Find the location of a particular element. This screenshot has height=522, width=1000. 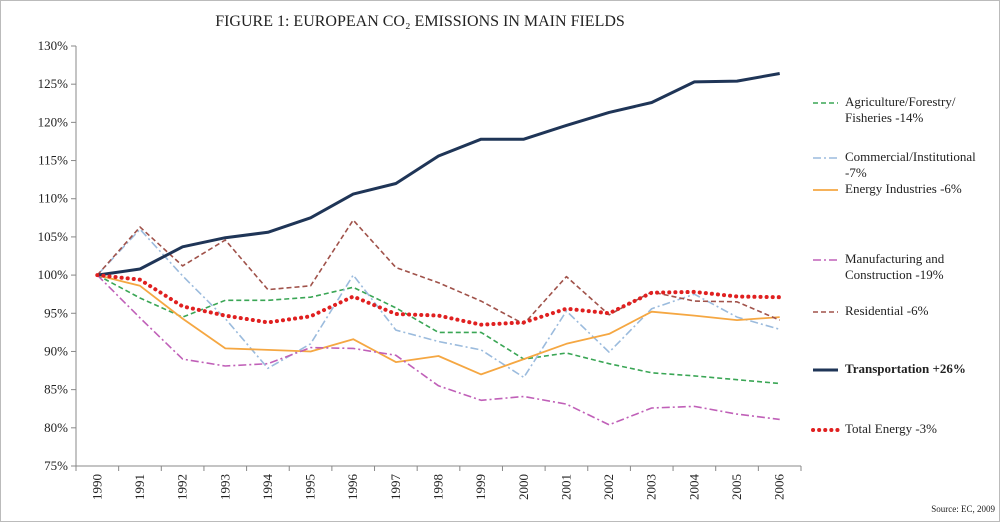

x-tick-label: 2005 is located at coordinates (736, 487).